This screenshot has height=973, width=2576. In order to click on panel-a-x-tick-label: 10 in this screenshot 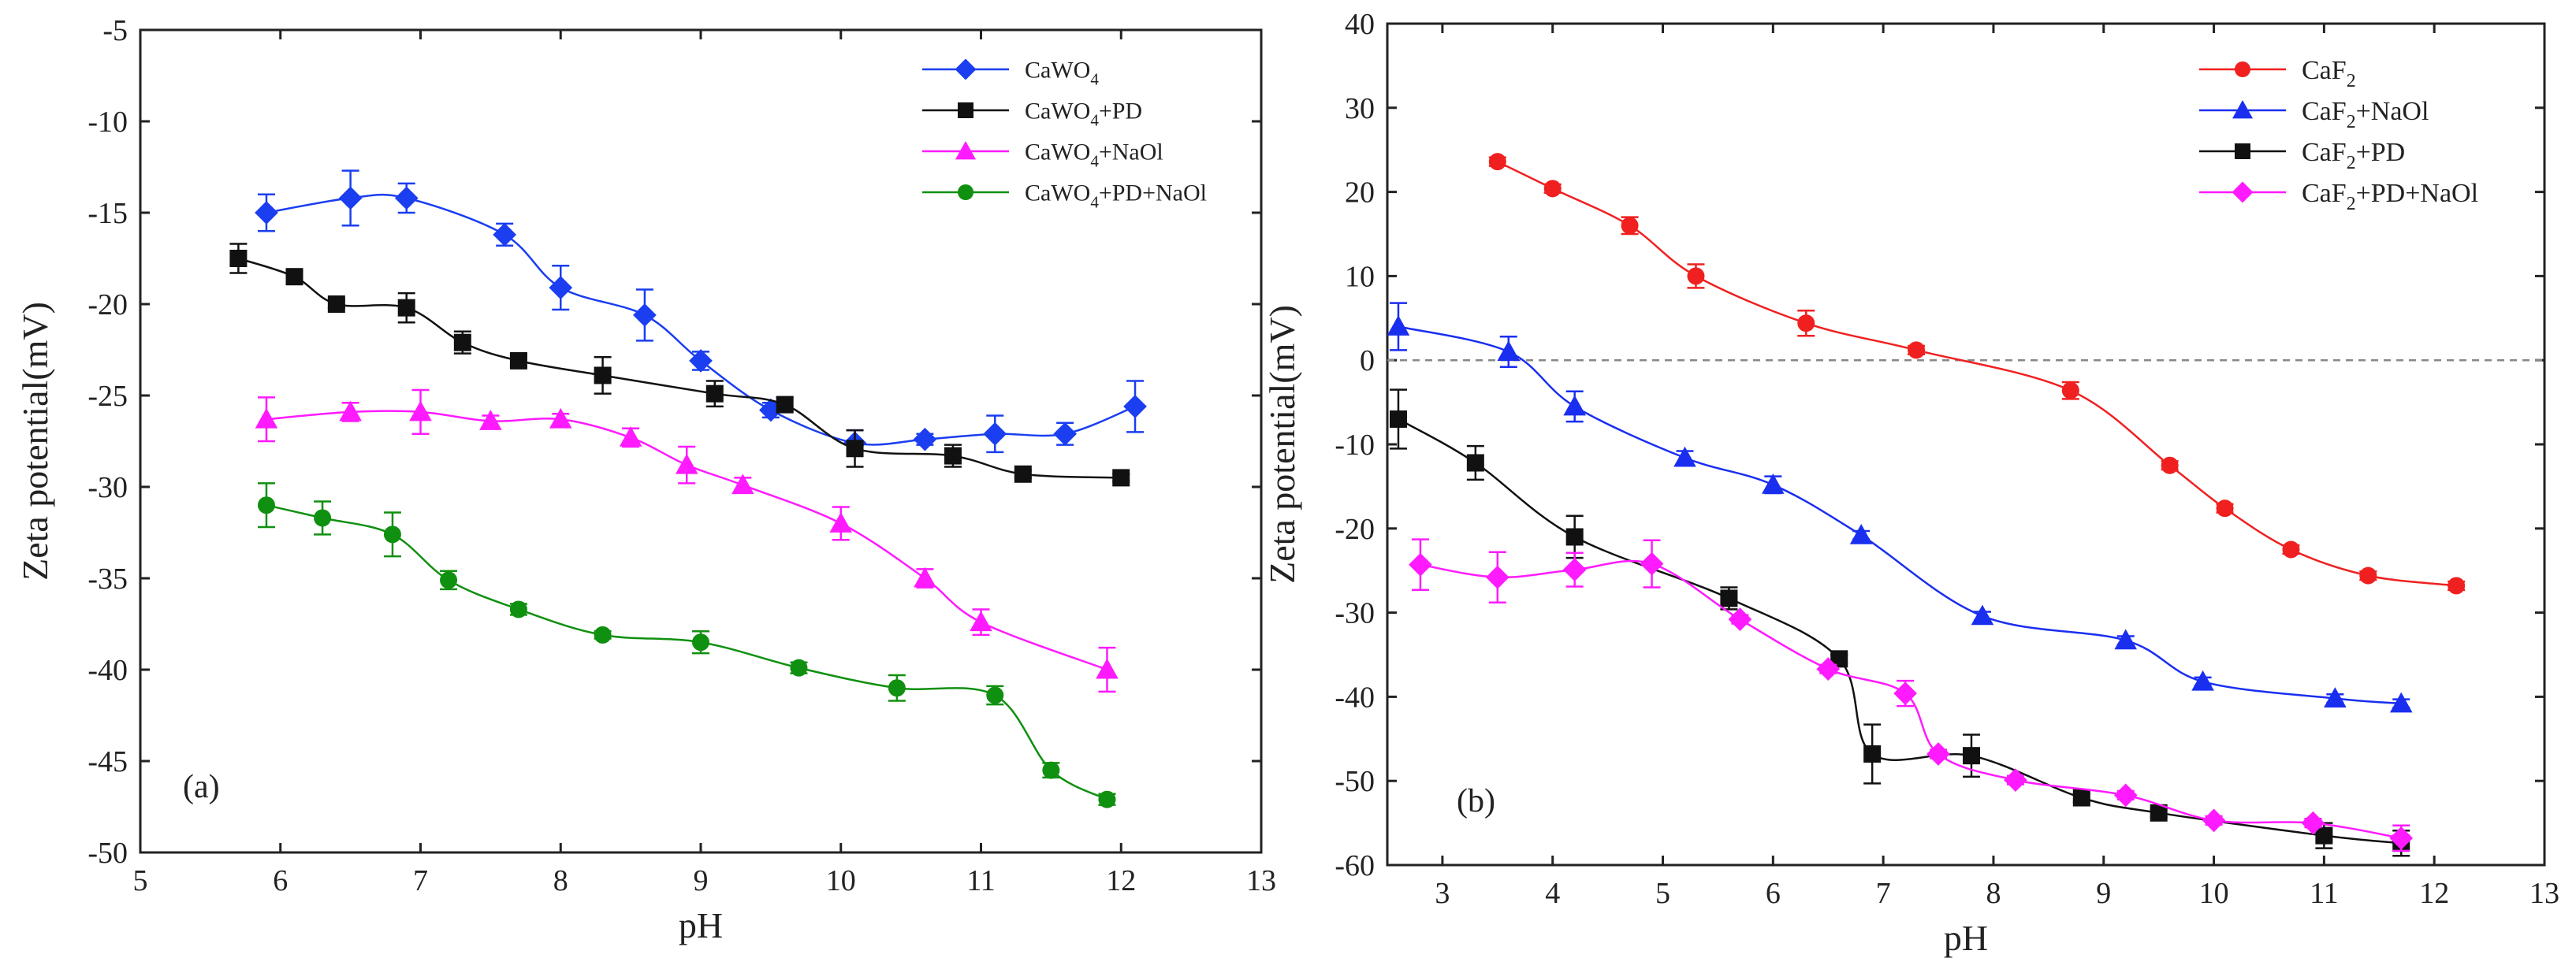, I will do `click(841, 881)`.